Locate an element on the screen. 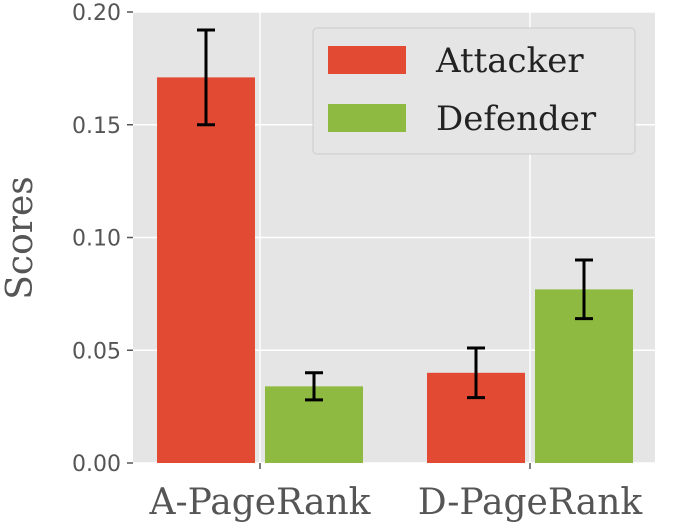  legend-swatch-attacker is located at coordinates (367, 60).